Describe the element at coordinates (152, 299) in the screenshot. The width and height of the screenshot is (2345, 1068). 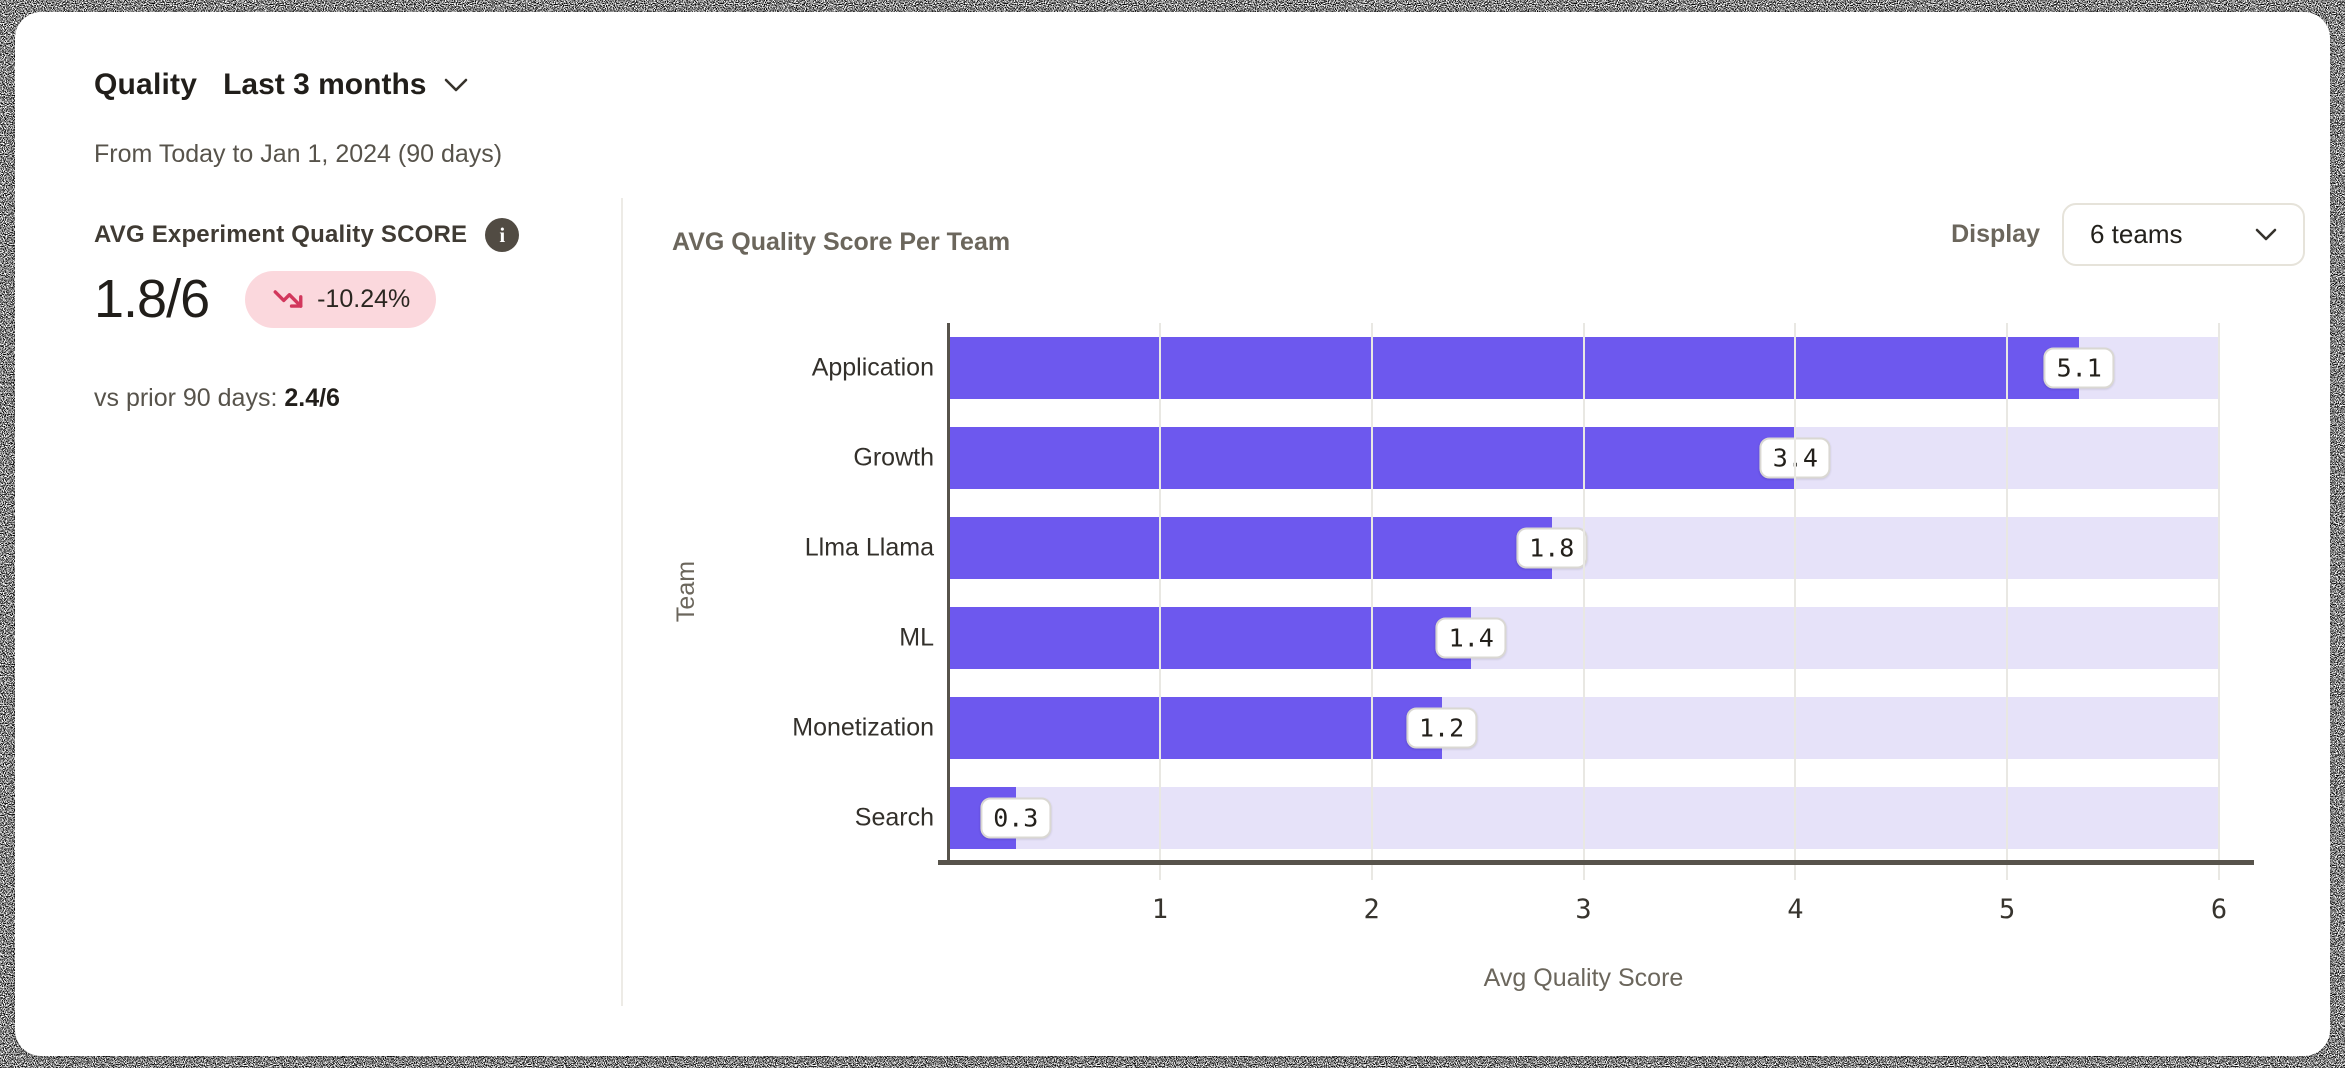
I see `metric-value: 1.8/6` at that location.